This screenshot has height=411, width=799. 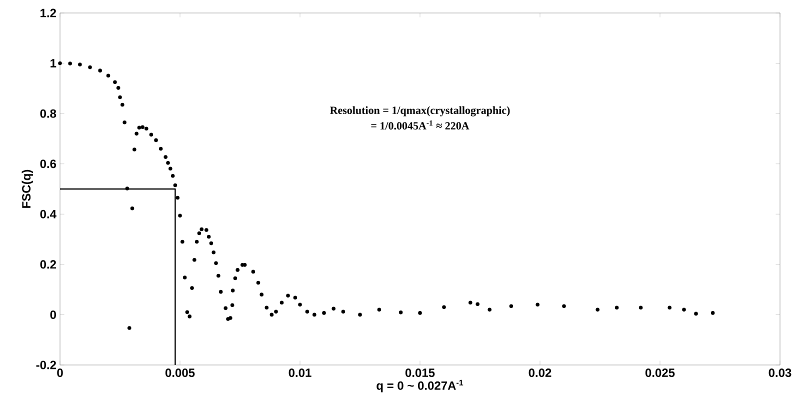 What do you see at coordinates (46, 365) in the screenshot?
I see `y-tick-label: -0.2` at bounding box center [46, 365].